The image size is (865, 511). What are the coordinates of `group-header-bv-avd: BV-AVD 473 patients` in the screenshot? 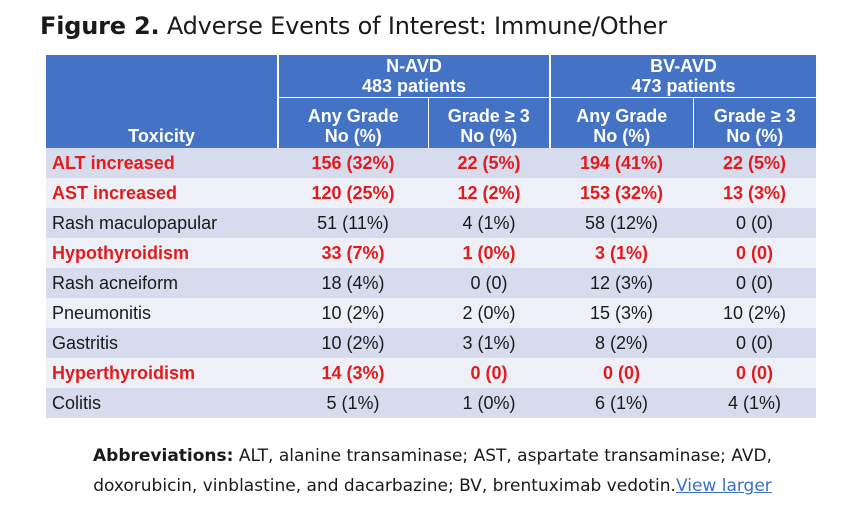 It's located at (683, 76).